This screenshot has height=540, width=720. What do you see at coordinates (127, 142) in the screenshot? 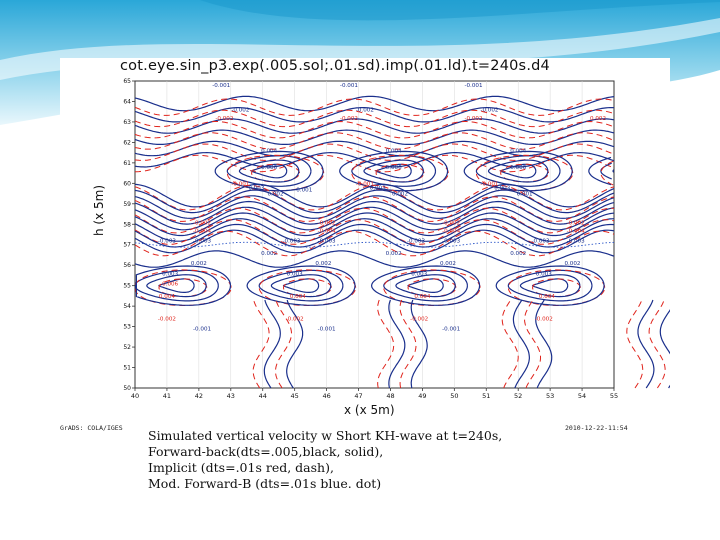
I see `y-tick-label: 62` at bounding box center [127, 142].